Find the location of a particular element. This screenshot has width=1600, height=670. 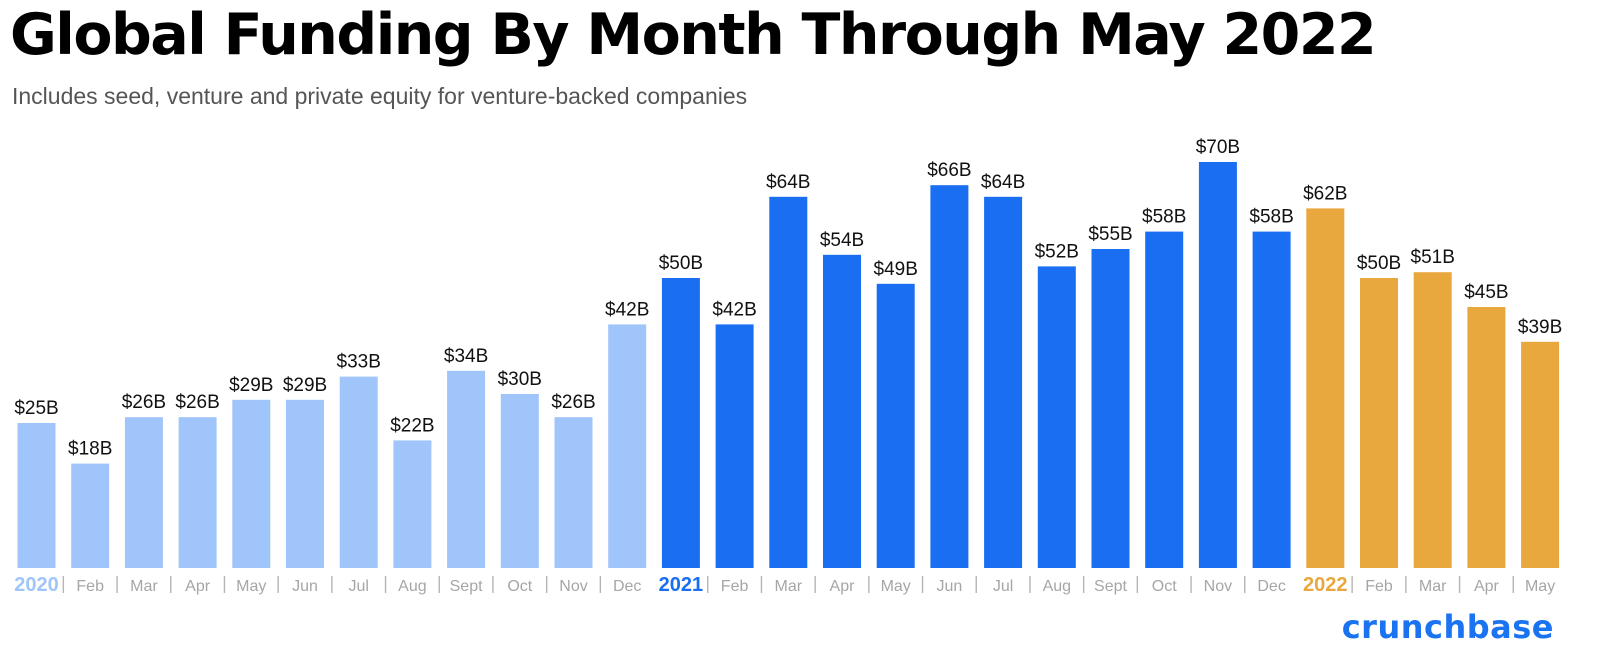

category-label-12: 2021 is located at coordinates (681, 585).